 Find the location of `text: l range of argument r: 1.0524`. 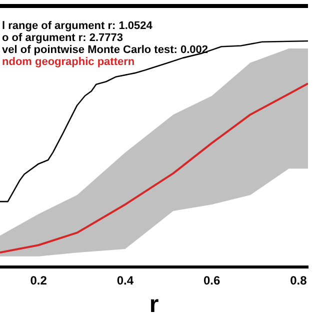

text: l range of argument r: 1.0524 is located at coordinates (78, 26).